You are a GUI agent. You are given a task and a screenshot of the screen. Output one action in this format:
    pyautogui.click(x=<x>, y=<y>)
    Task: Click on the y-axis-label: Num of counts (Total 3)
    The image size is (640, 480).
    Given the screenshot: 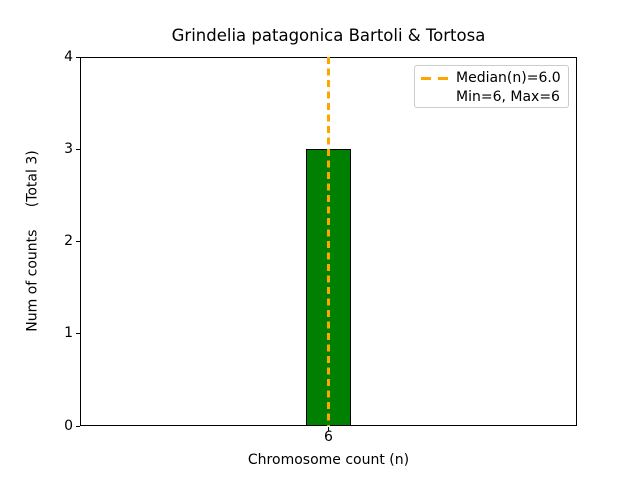 What is the action you would take?
    pyautogui.click(x=32, y=241)
    